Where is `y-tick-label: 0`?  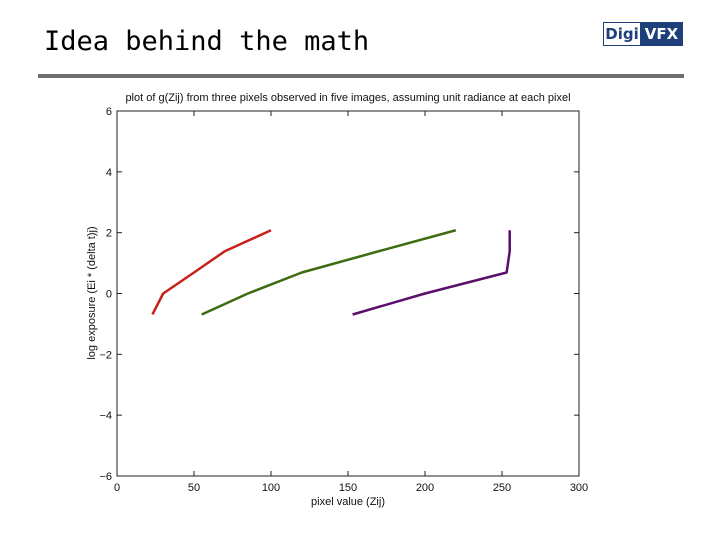
y-tick-label: 0 is located at coordinates (109, 295).